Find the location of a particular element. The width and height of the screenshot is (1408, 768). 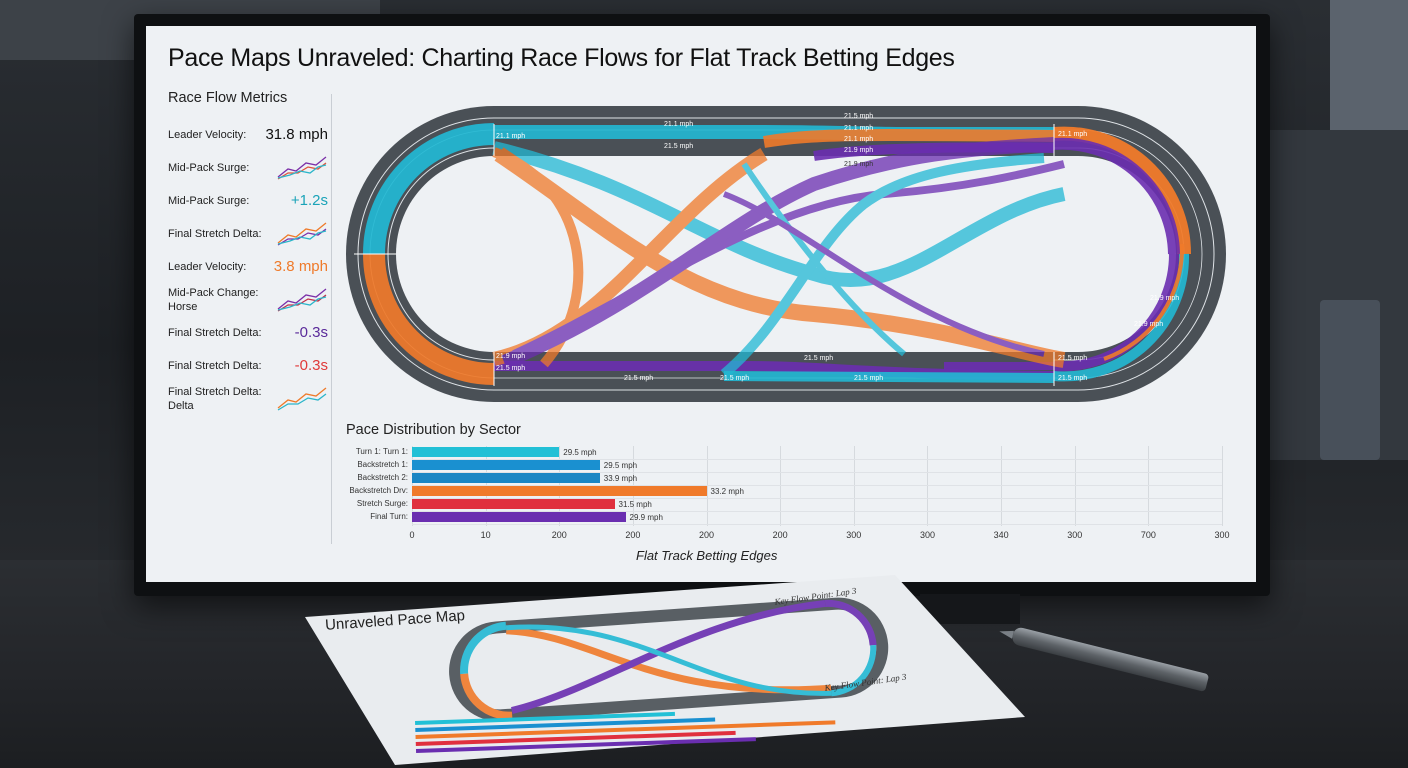

bar-row: 33.2 mph is located at coordinates (578, 491).